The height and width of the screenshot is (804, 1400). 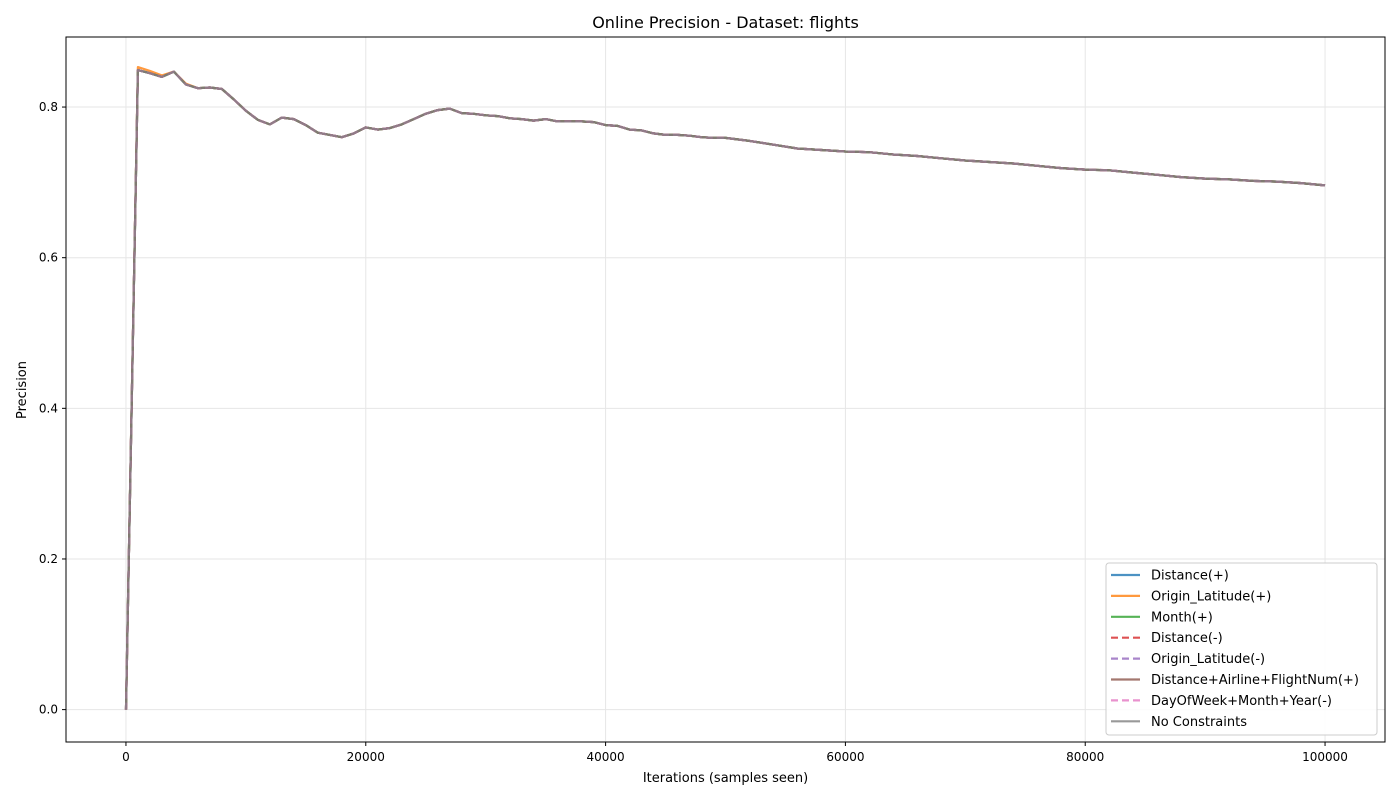 I want to click on legend-frame, so click(x=1241, y=649).